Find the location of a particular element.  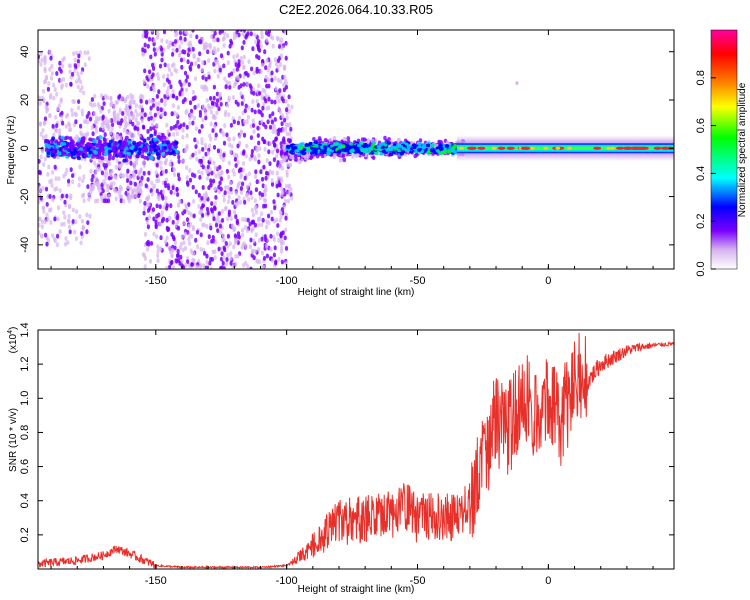

snr-x-tick-label: 0 is located at coordinates (548, 581).